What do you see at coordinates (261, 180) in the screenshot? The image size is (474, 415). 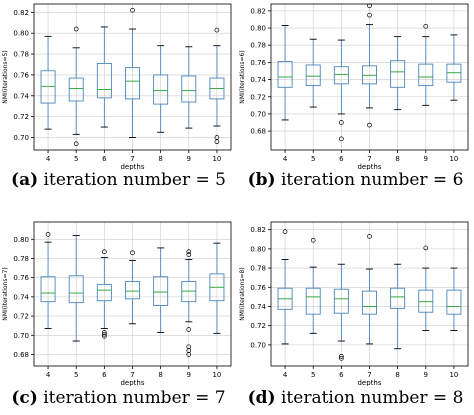 I see `caption-tag-b: (b)` at bounding box center [261, 180].